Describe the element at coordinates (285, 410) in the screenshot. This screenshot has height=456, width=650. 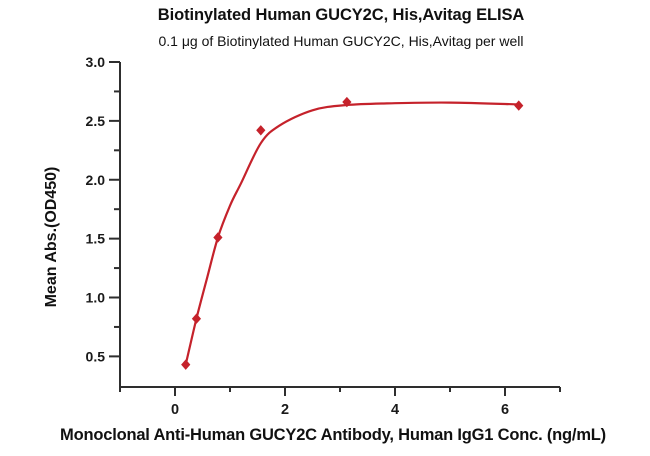
I see `x-tick-label: 2` at that location.